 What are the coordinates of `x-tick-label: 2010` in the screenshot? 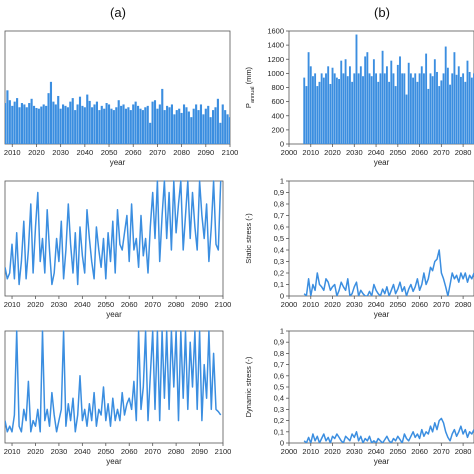 It's located at (12, 304).